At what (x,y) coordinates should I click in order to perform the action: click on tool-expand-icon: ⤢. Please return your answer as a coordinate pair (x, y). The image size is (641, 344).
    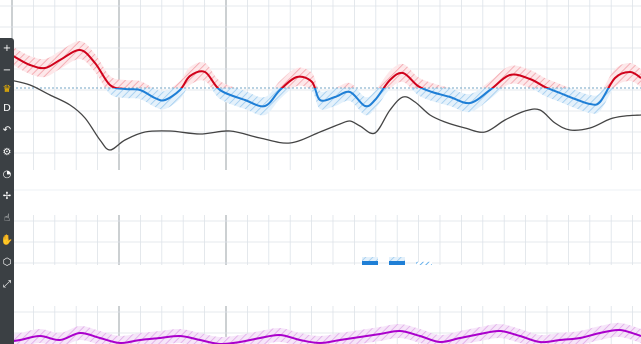
    Looking at the image, I should click on (7, 284).